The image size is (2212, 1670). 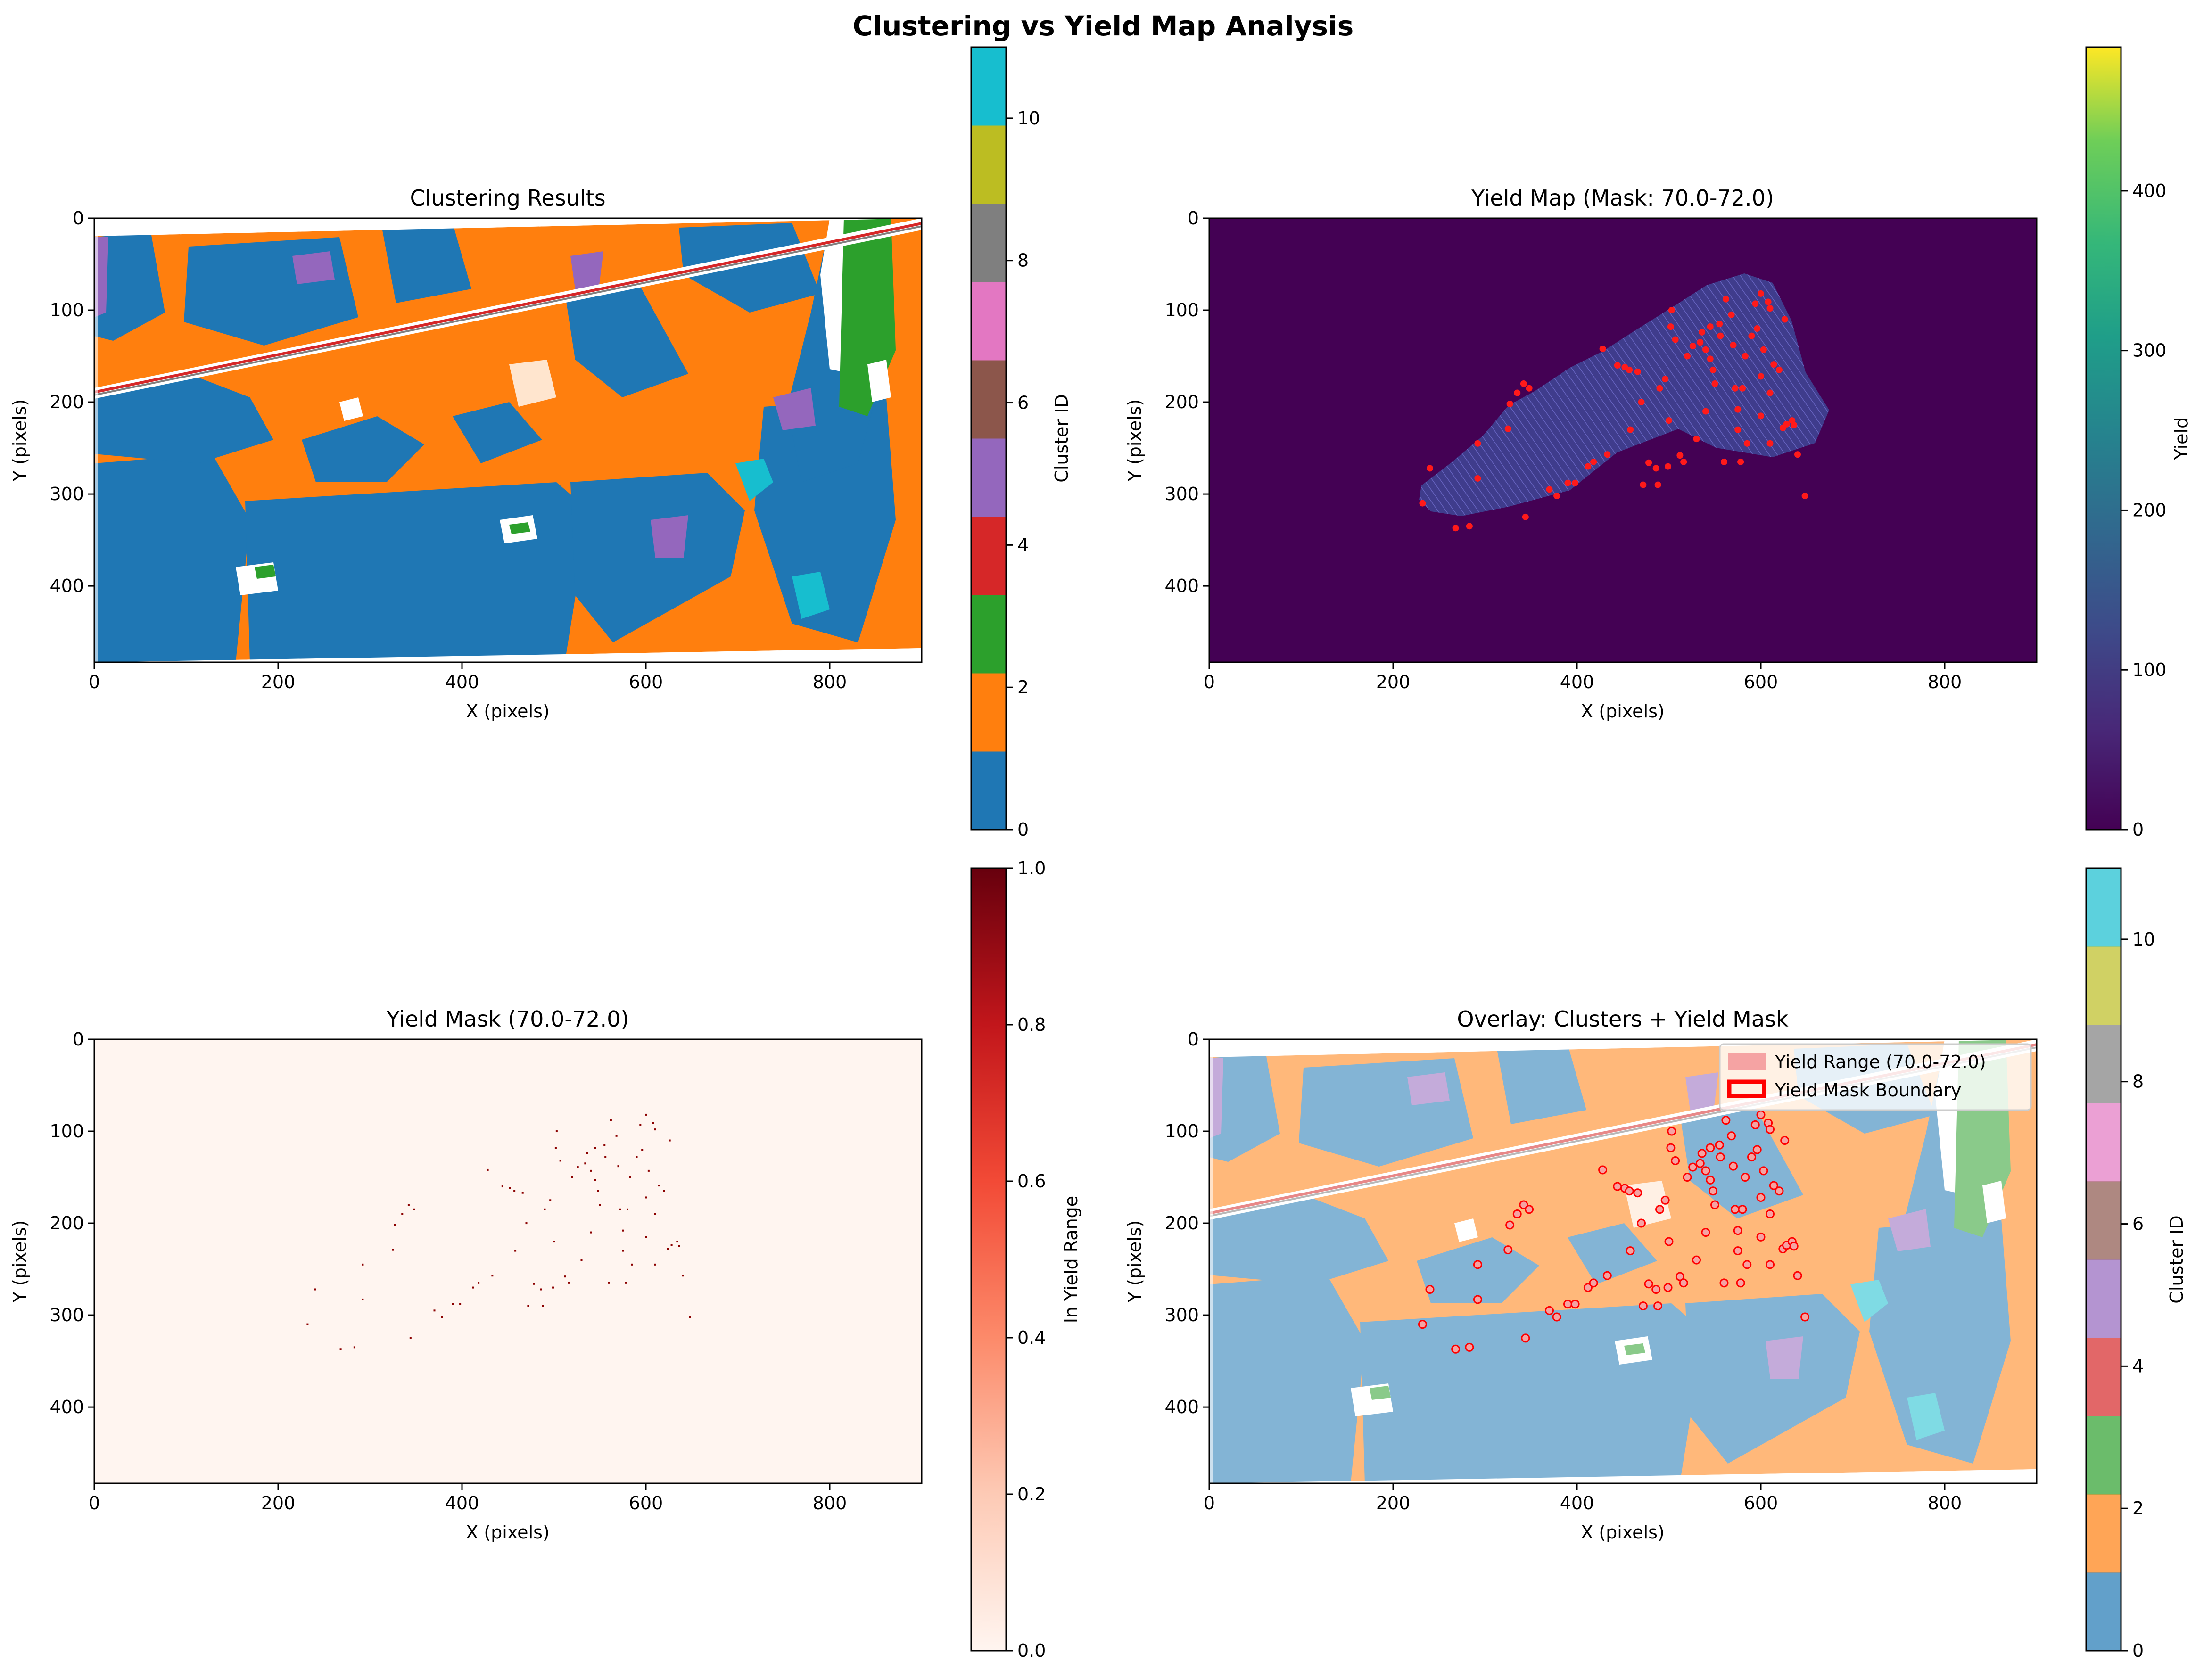 What do you see at coordinates (1181, 586) in the screenshot?
I see `y-tick-label: 400` at bounding box center [1181, 586].